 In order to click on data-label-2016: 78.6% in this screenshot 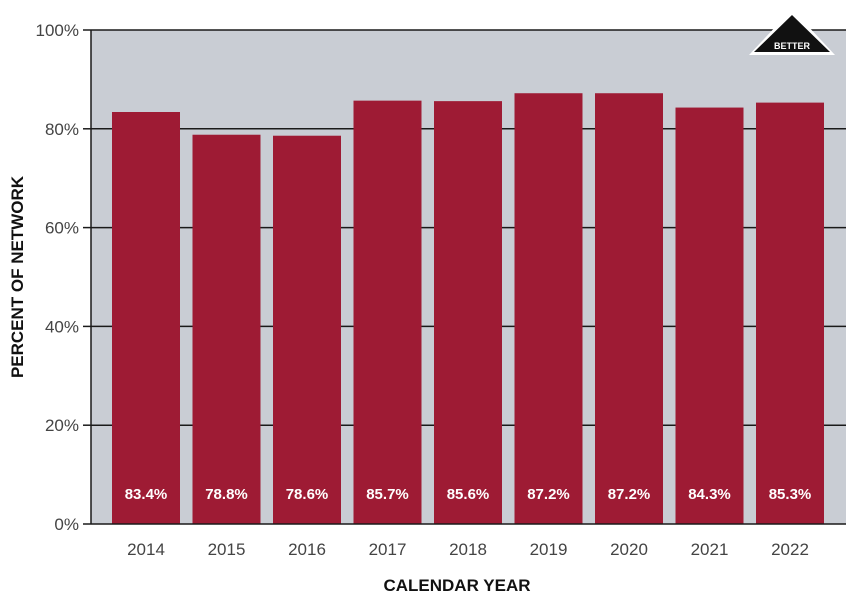, I will do `click(307, 494)`.